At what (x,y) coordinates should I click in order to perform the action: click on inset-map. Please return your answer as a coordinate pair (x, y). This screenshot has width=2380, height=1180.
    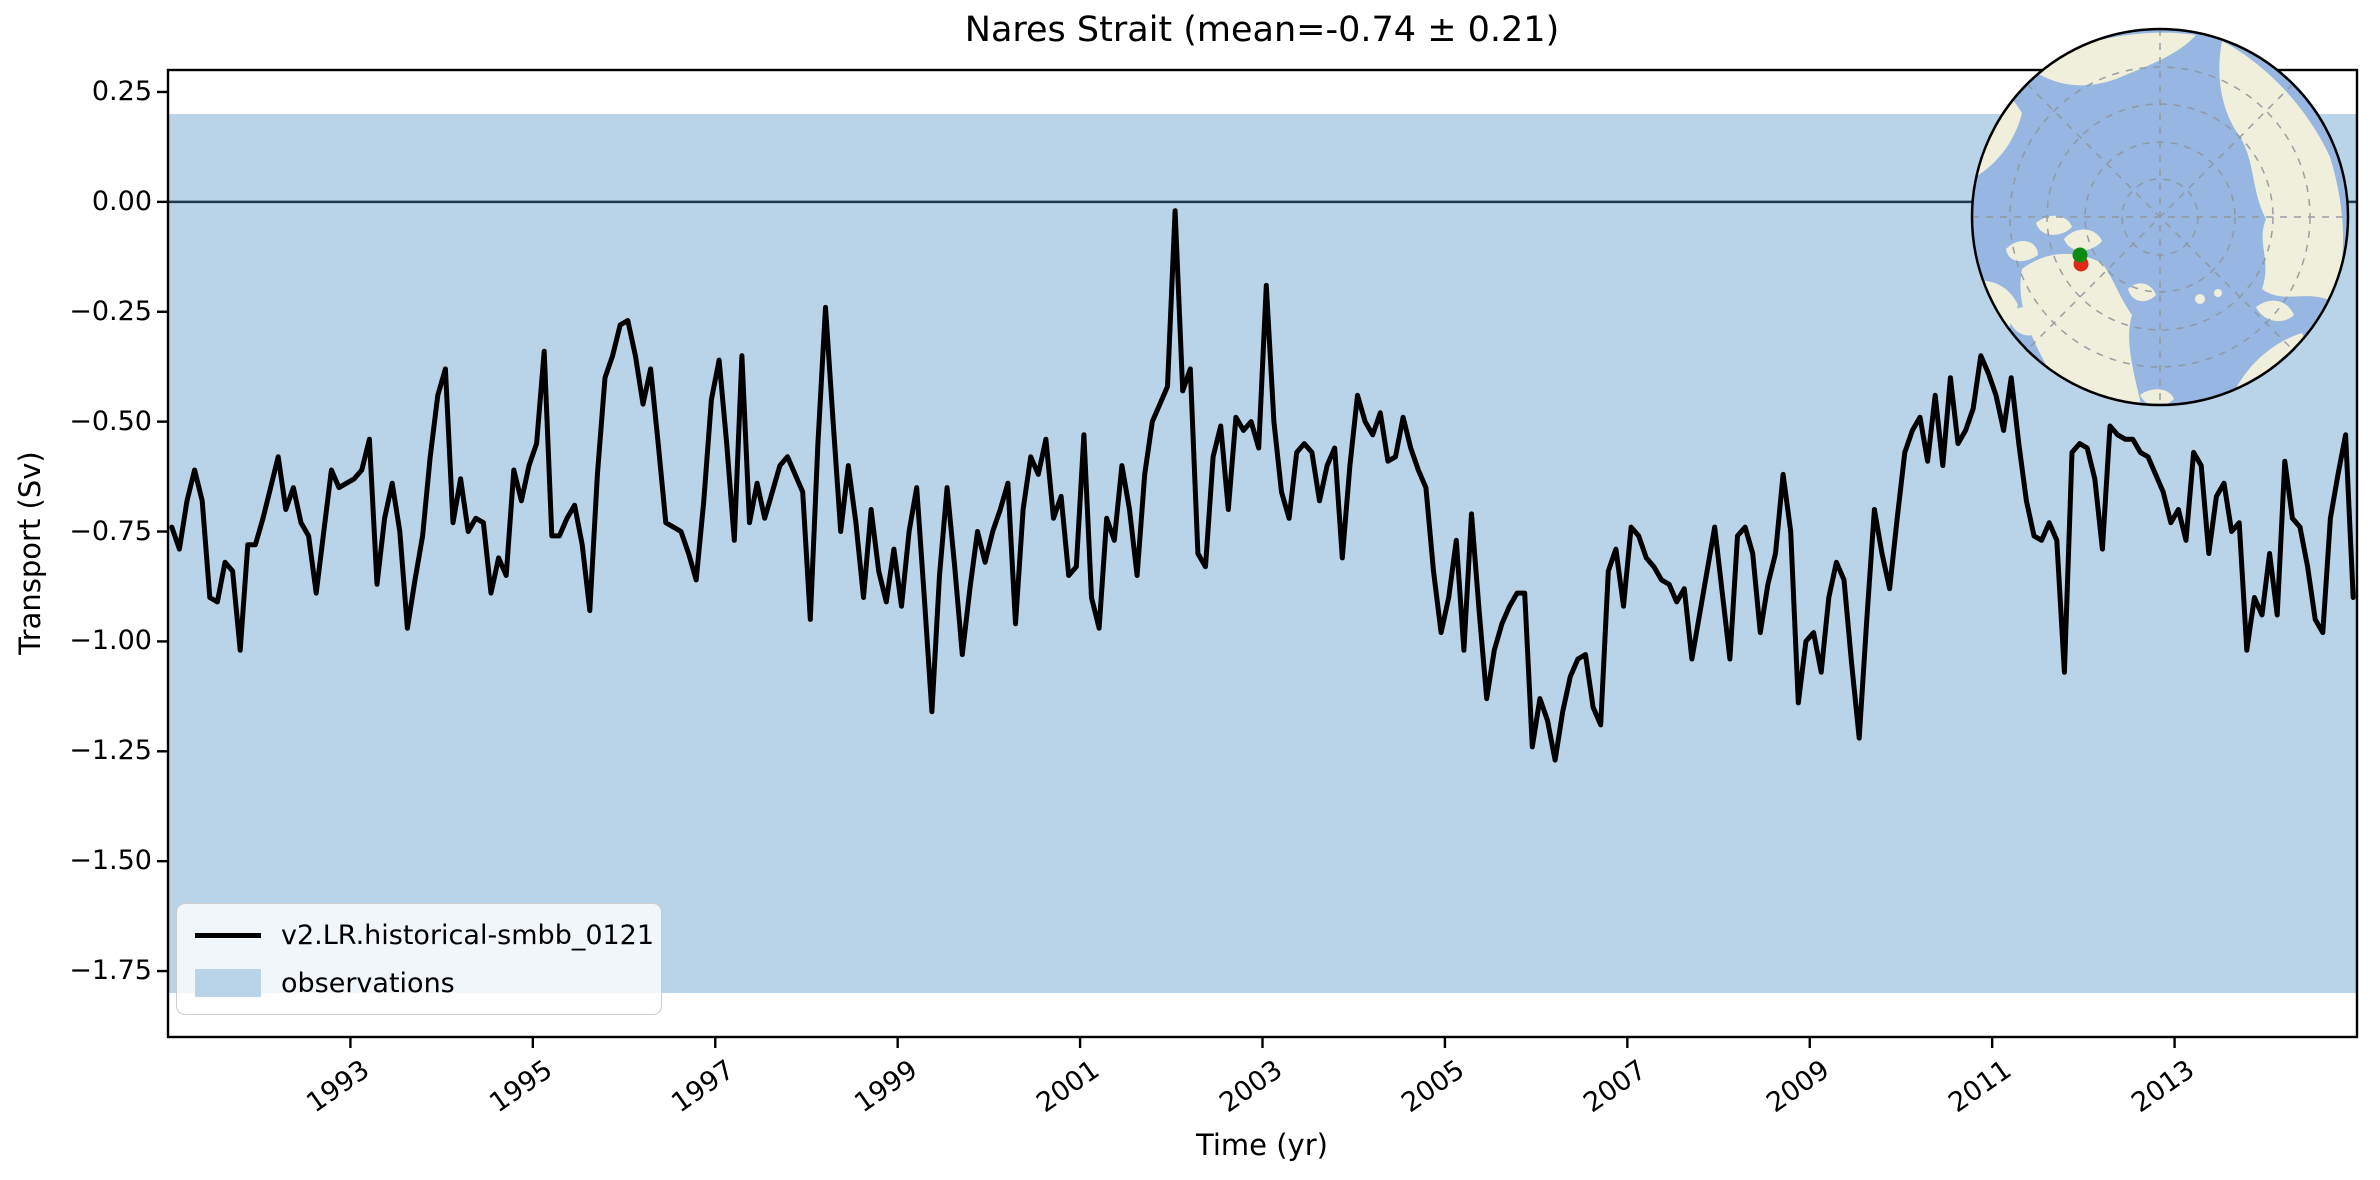
    Looking at the image, I should click on (2160, 217).